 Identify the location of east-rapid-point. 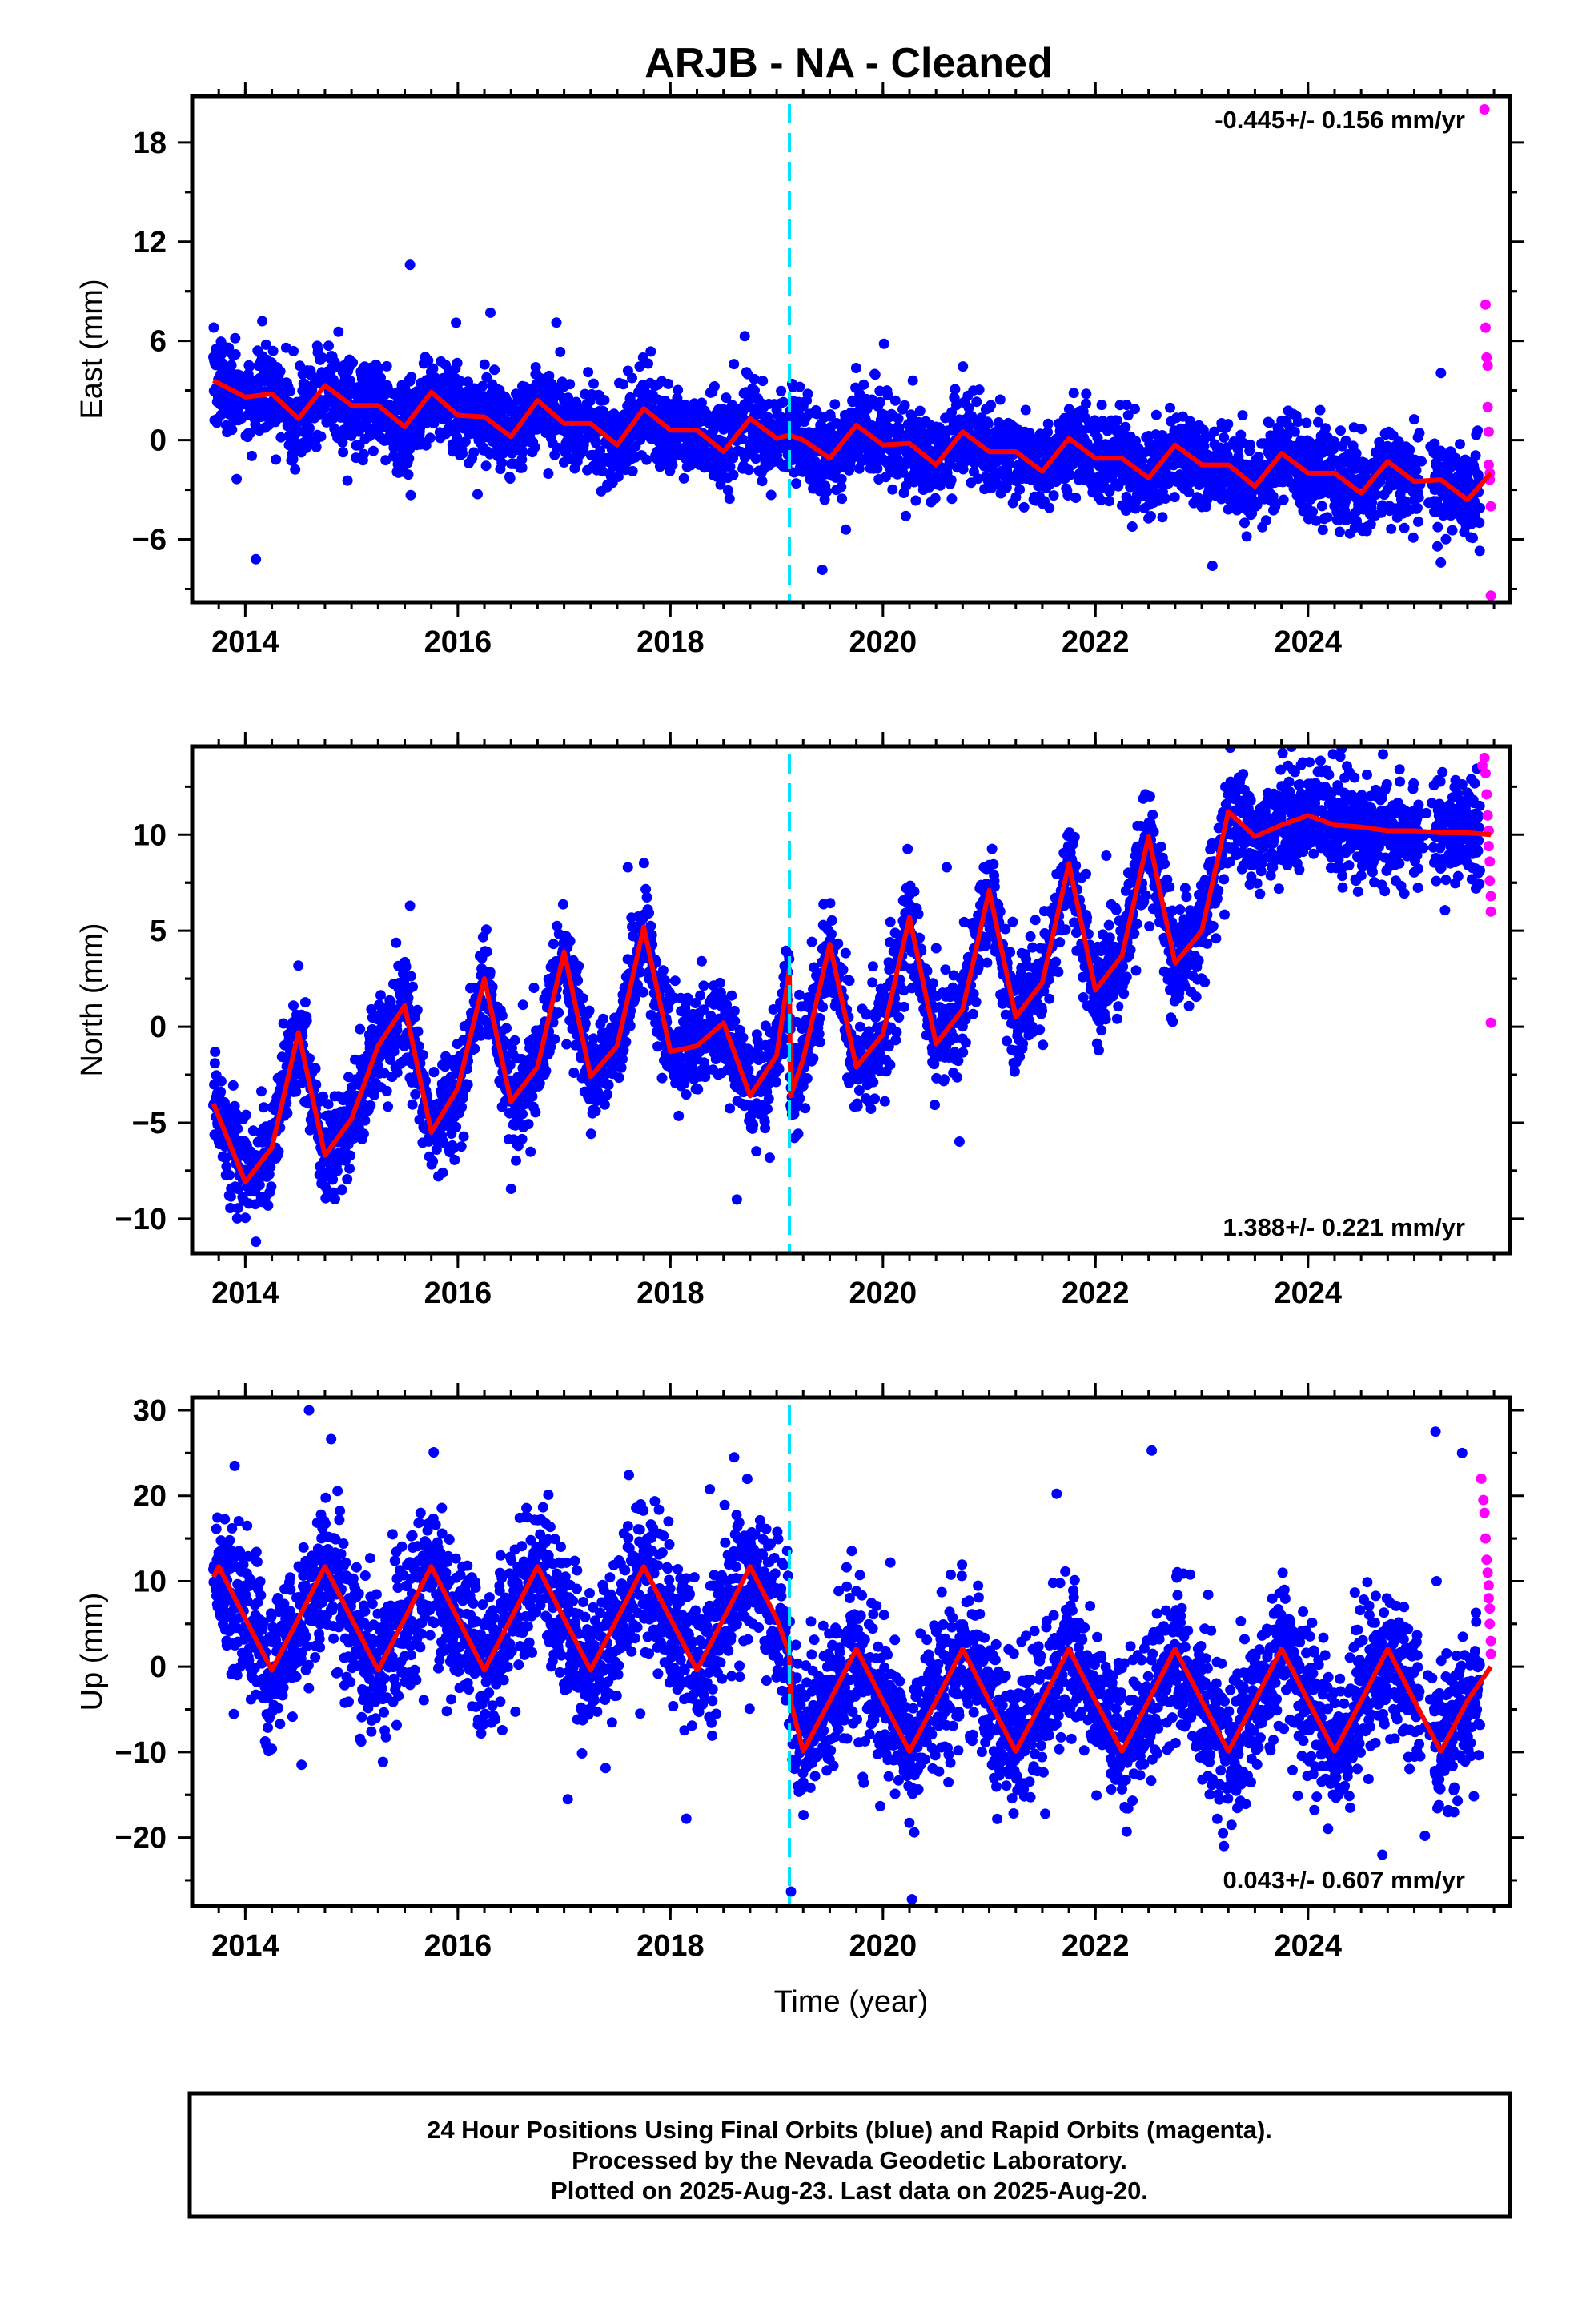
(1488, 366).